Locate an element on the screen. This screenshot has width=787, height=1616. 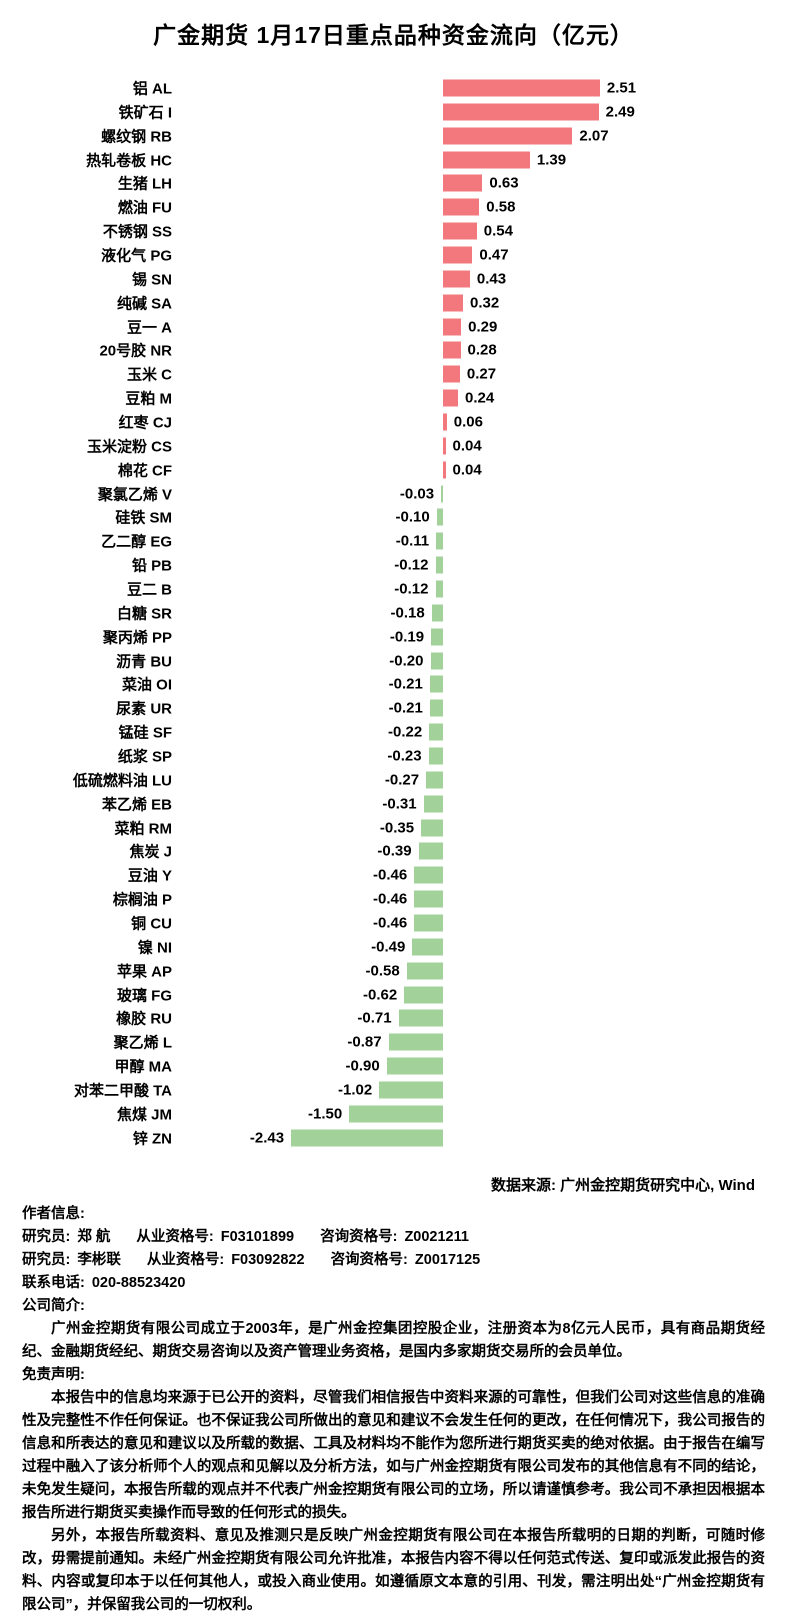
chart-row: 聚丙烯 PP -0.19 is located at coordinates (393, 637).